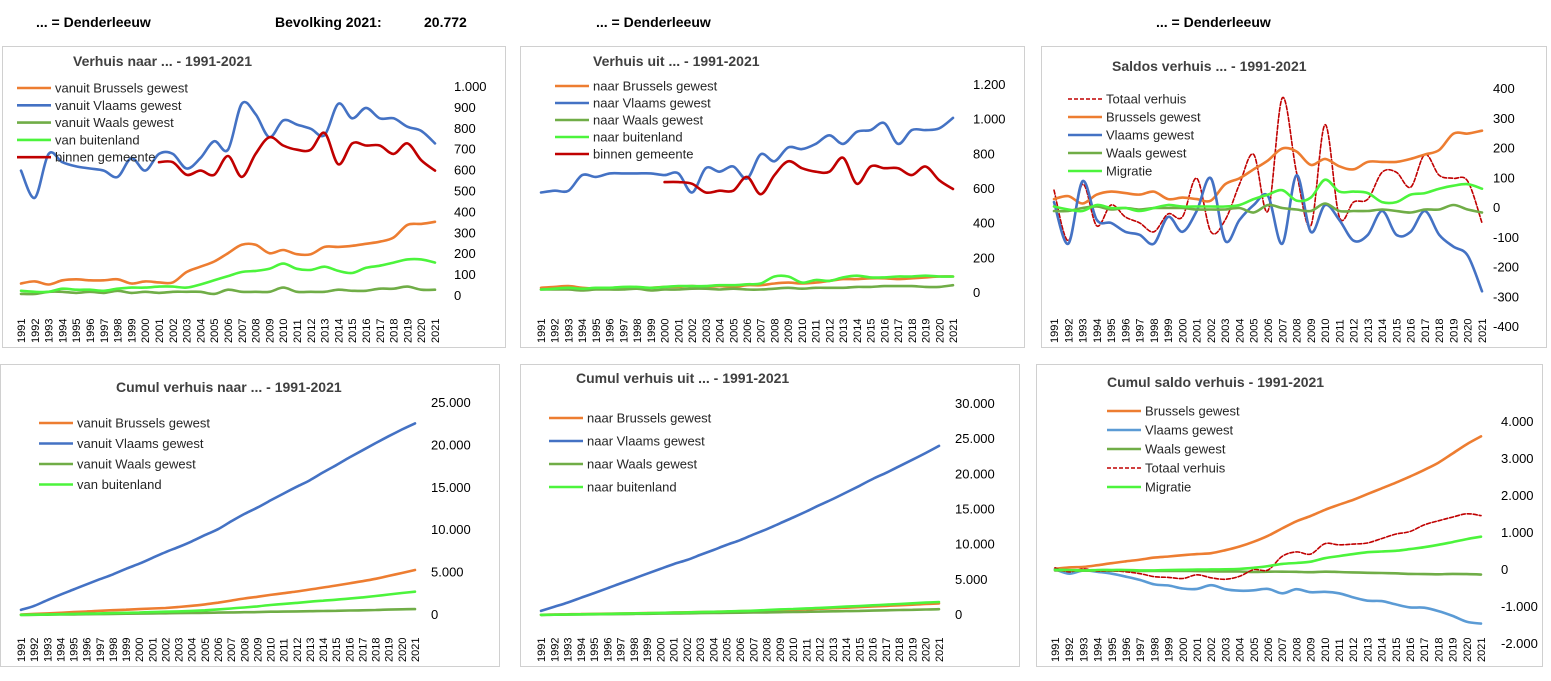  I want to click on y-tick-label: 5.000, so click(971, 579).